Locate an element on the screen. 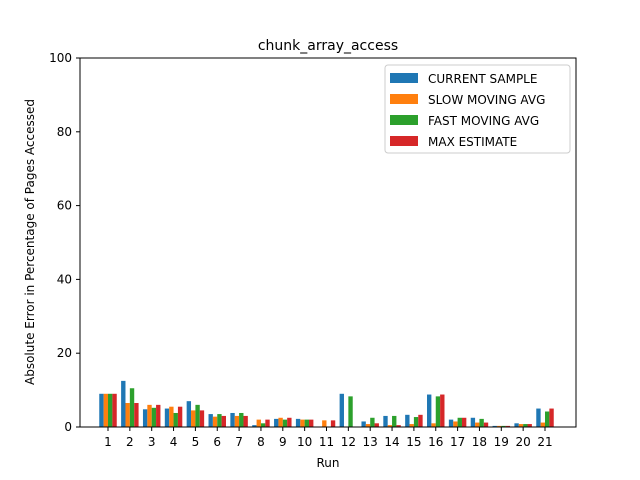 This screenshot has height=480, width=640. x-tick-label: 2 is located at coordinates (130, 442).